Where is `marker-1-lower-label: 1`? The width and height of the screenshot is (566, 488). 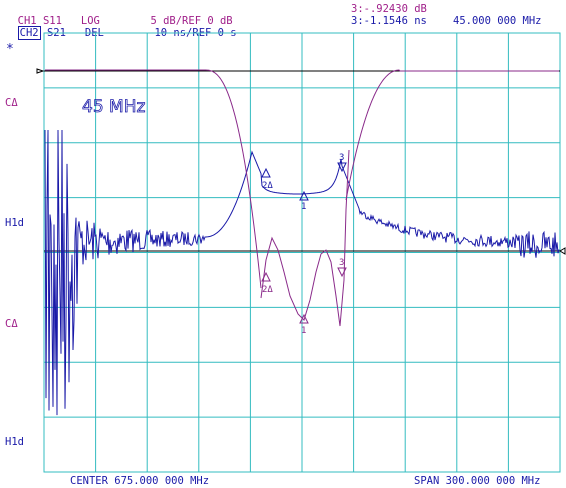 marker-1-lower-label: 1 is located at coordinates (303, 331).